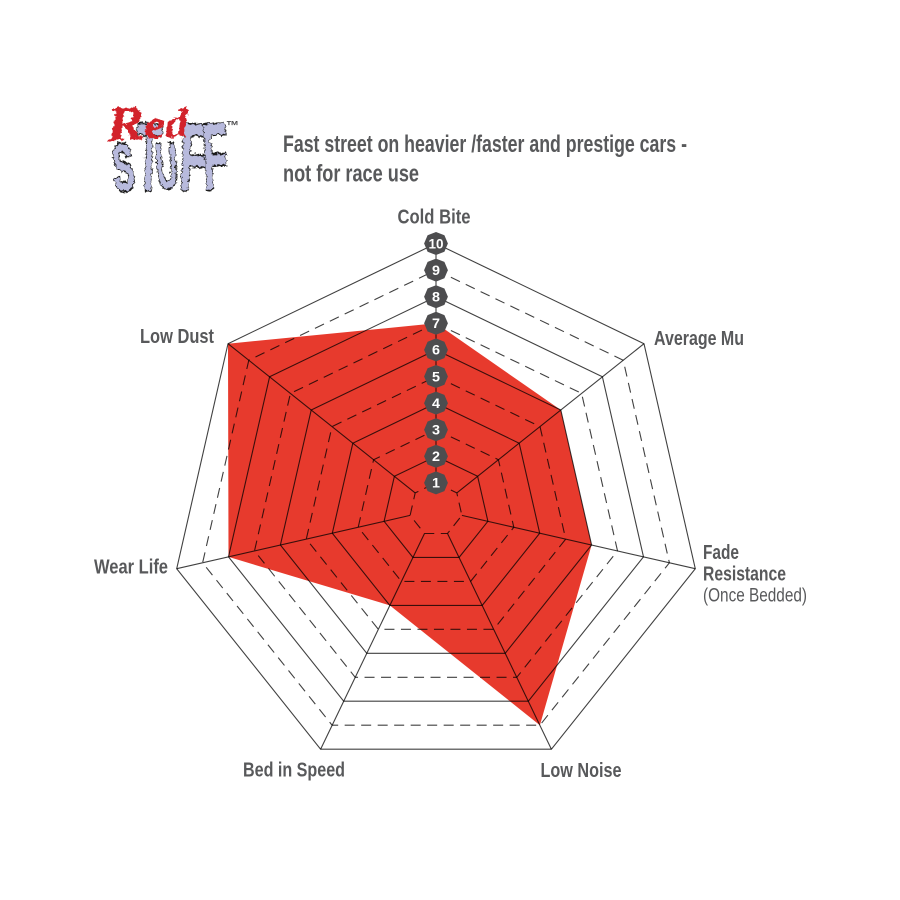 The height and width of the screenshot is (900, 900). What do you see at coordinates (436, 376) in the screenshot?
I see `svg-text: 5` at bounding box center [436, 376].